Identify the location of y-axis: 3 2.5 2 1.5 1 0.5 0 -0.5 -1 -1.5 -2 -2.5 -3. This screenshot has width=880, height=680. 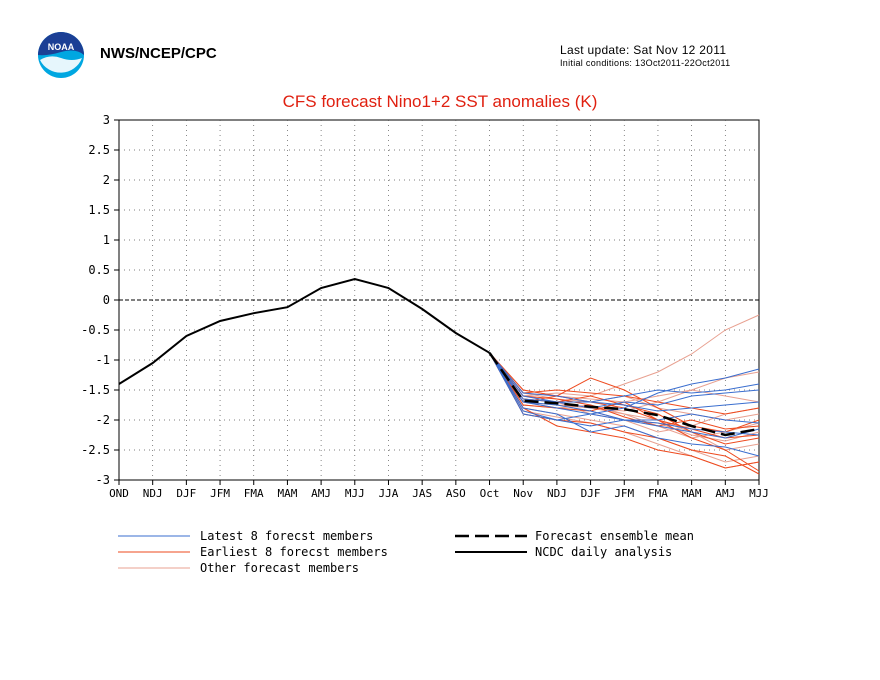
(100, 300).